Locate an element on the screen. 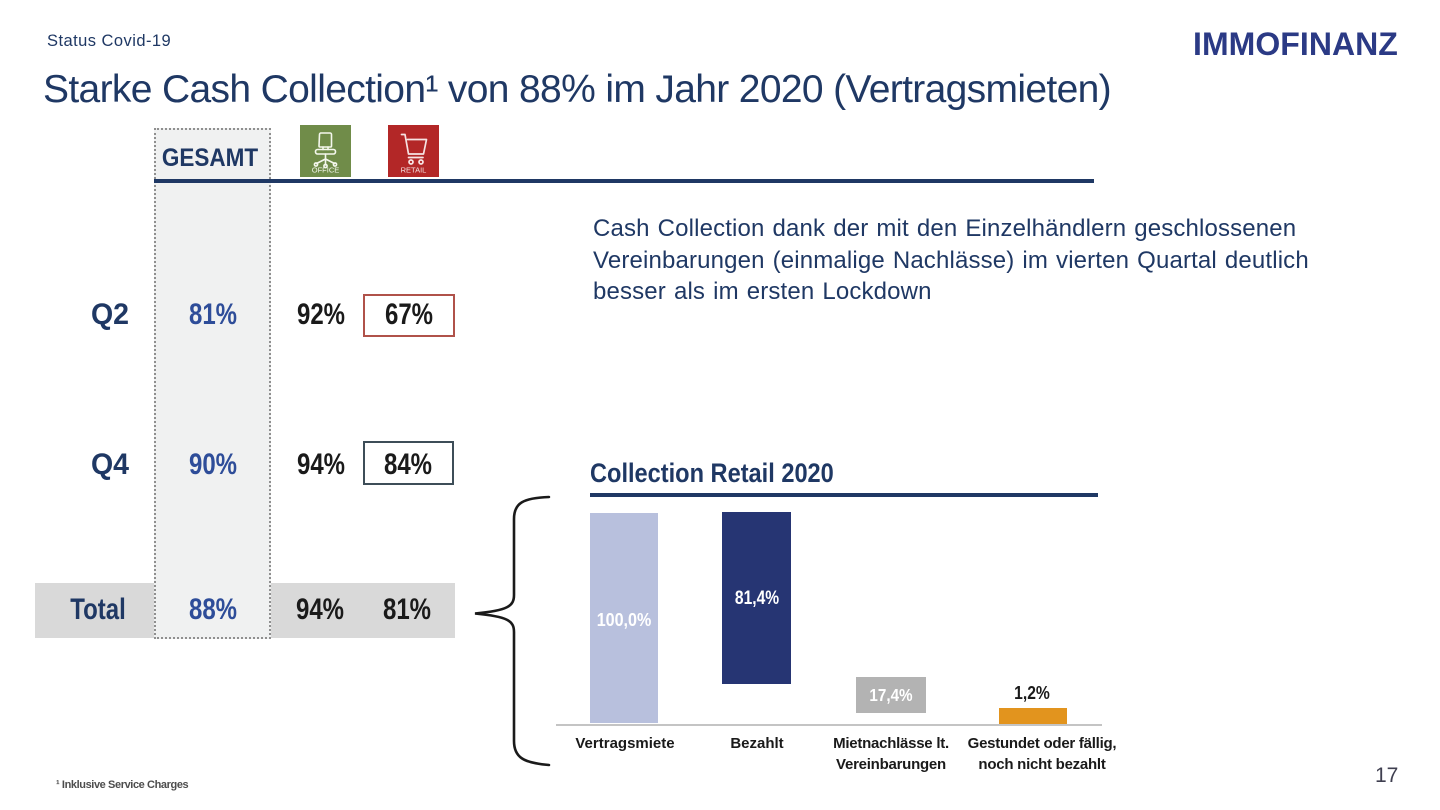 The image size is (1440, 810). svg-text: OFFICE is located at coordinates (326, 170).